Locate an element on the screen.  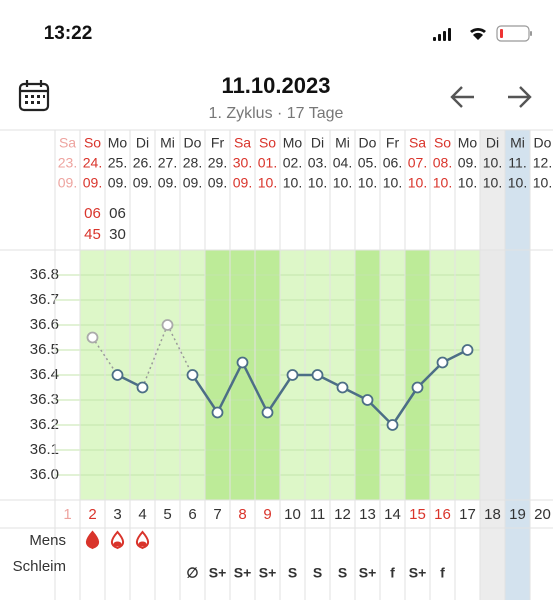
measure-time: 30 is located at coordinates (117, 234).